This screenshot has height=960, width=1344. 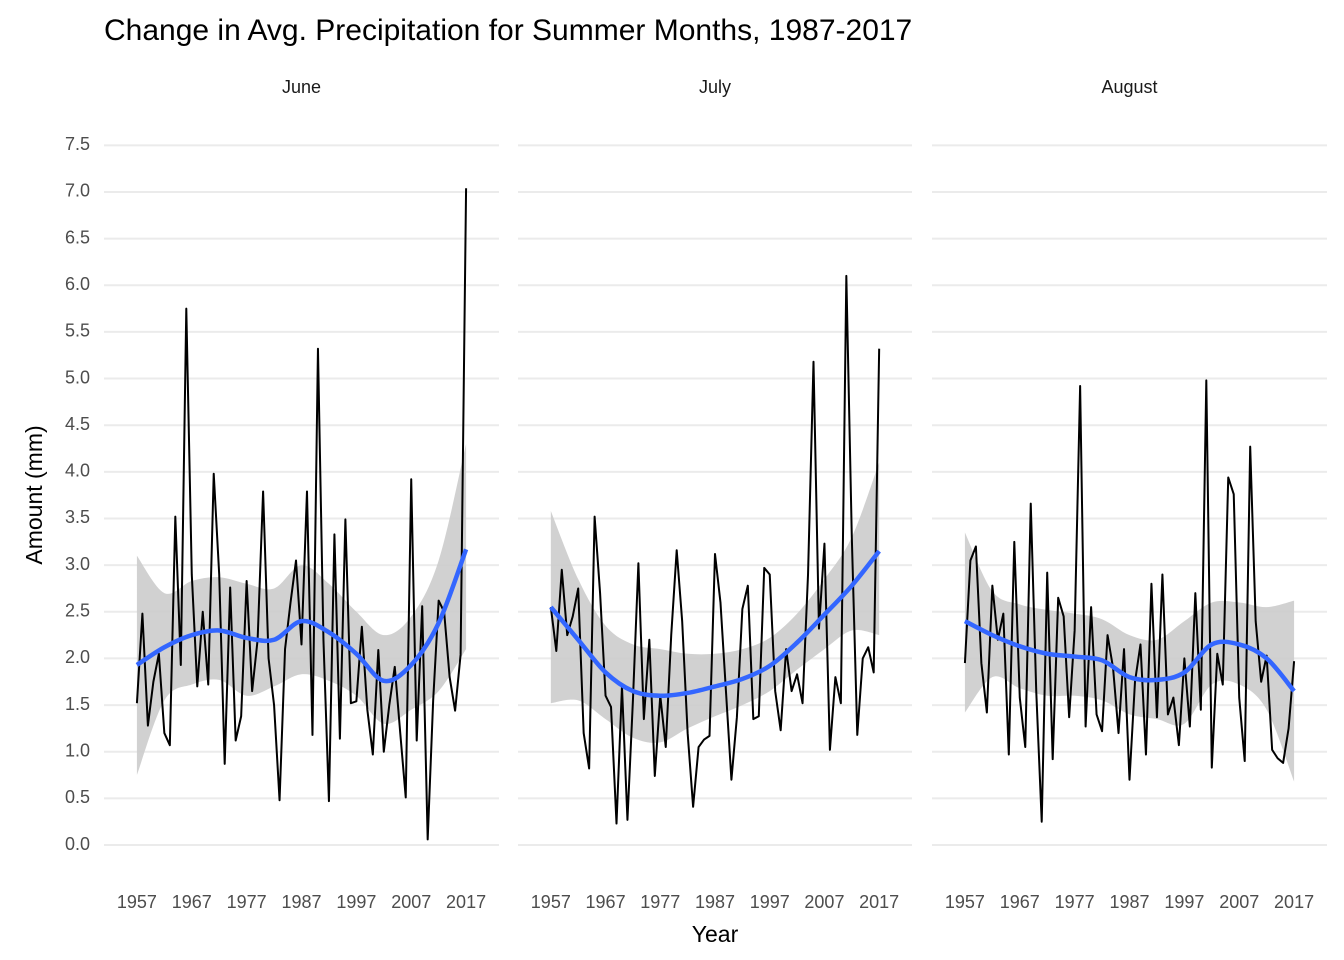 I want to click on y-tick-label: 4.5, so click(x=77, y=424).